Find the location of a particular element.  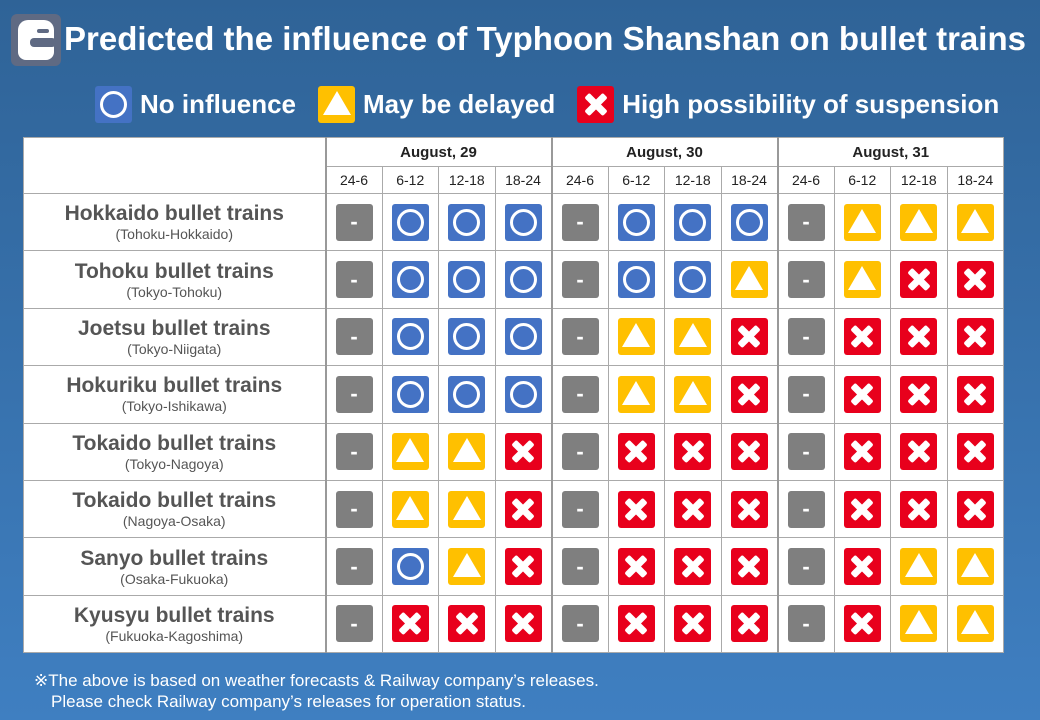

line-name-cell: Hokkaido bullet trains (Tohoku-Hokkaido) is located at coordinates (174, 222).